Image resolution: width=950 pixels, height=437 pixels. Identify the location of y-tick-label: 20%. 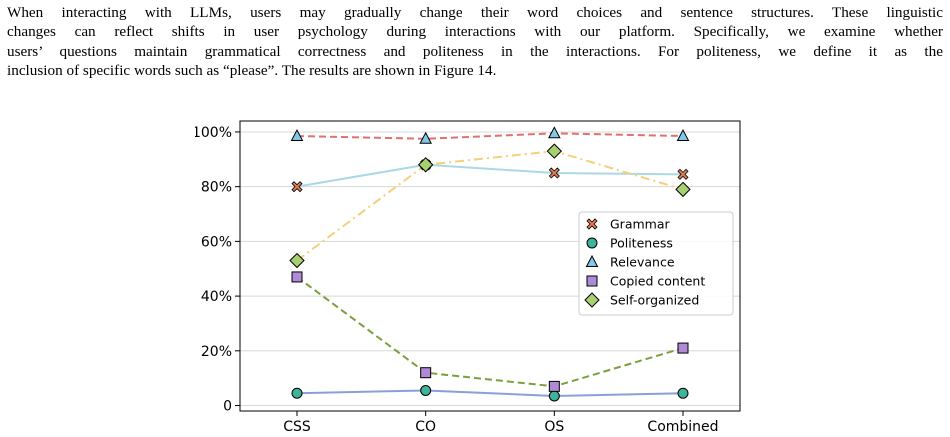
(216, 352).